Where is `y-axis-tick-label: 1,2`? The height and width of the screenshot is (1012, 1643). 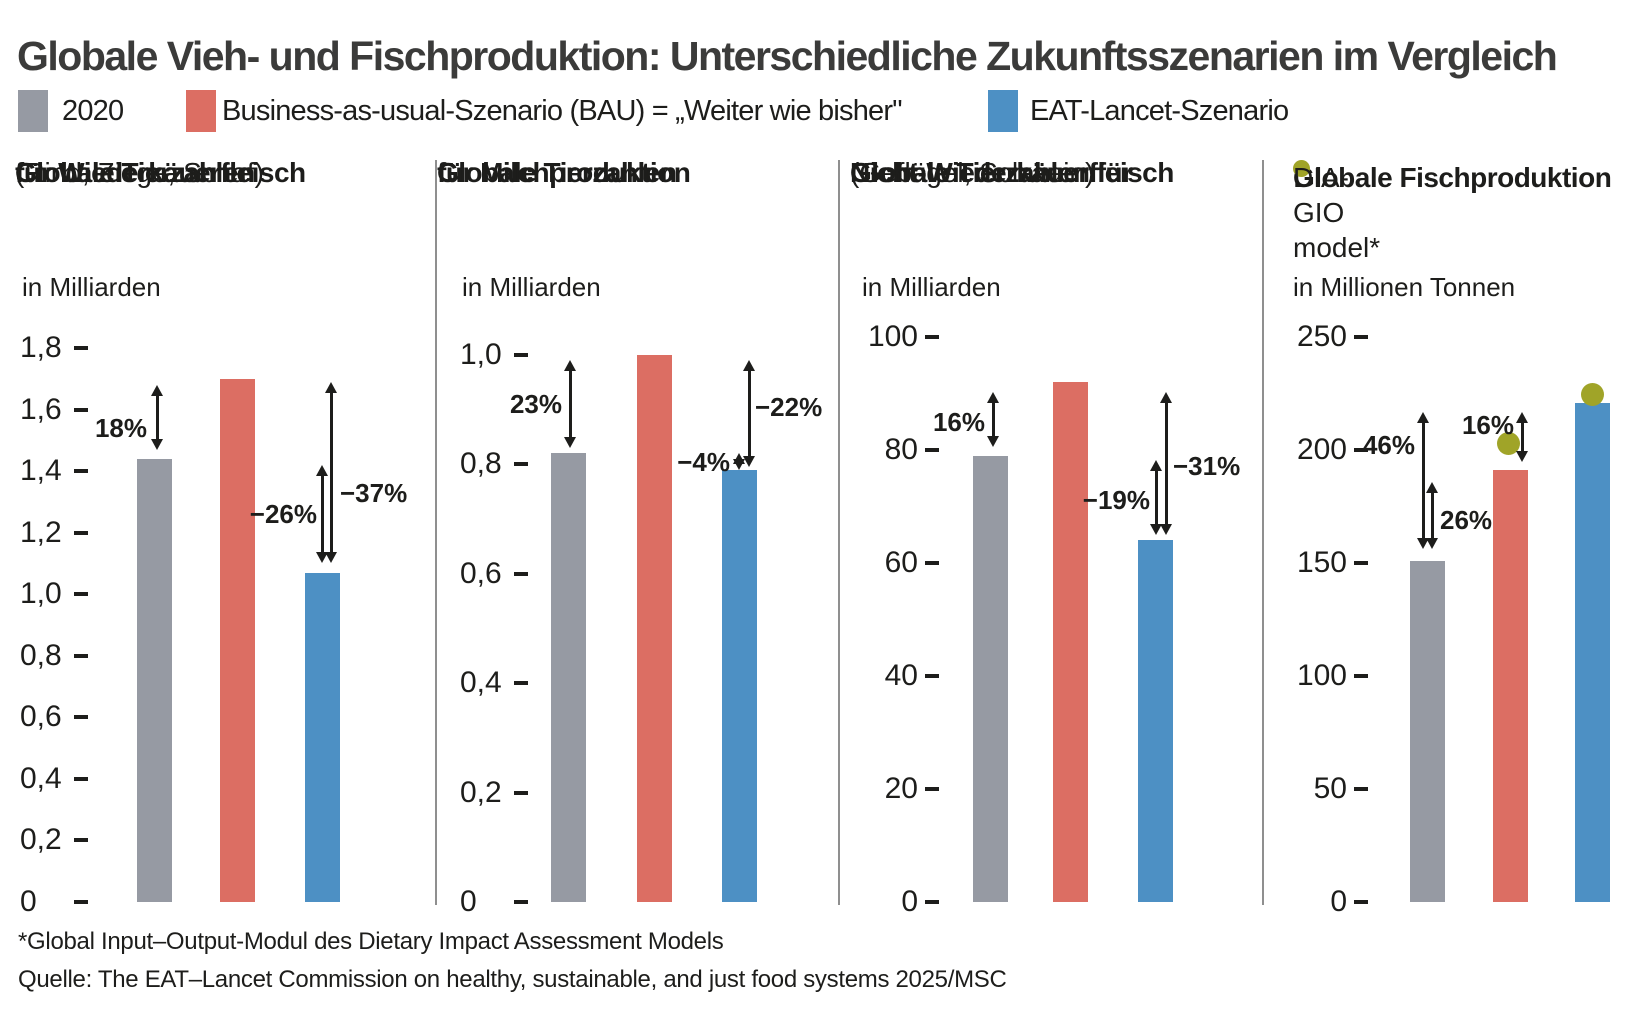 y-axis-tick-label: 1,2 is located at coordinates (41, 532).